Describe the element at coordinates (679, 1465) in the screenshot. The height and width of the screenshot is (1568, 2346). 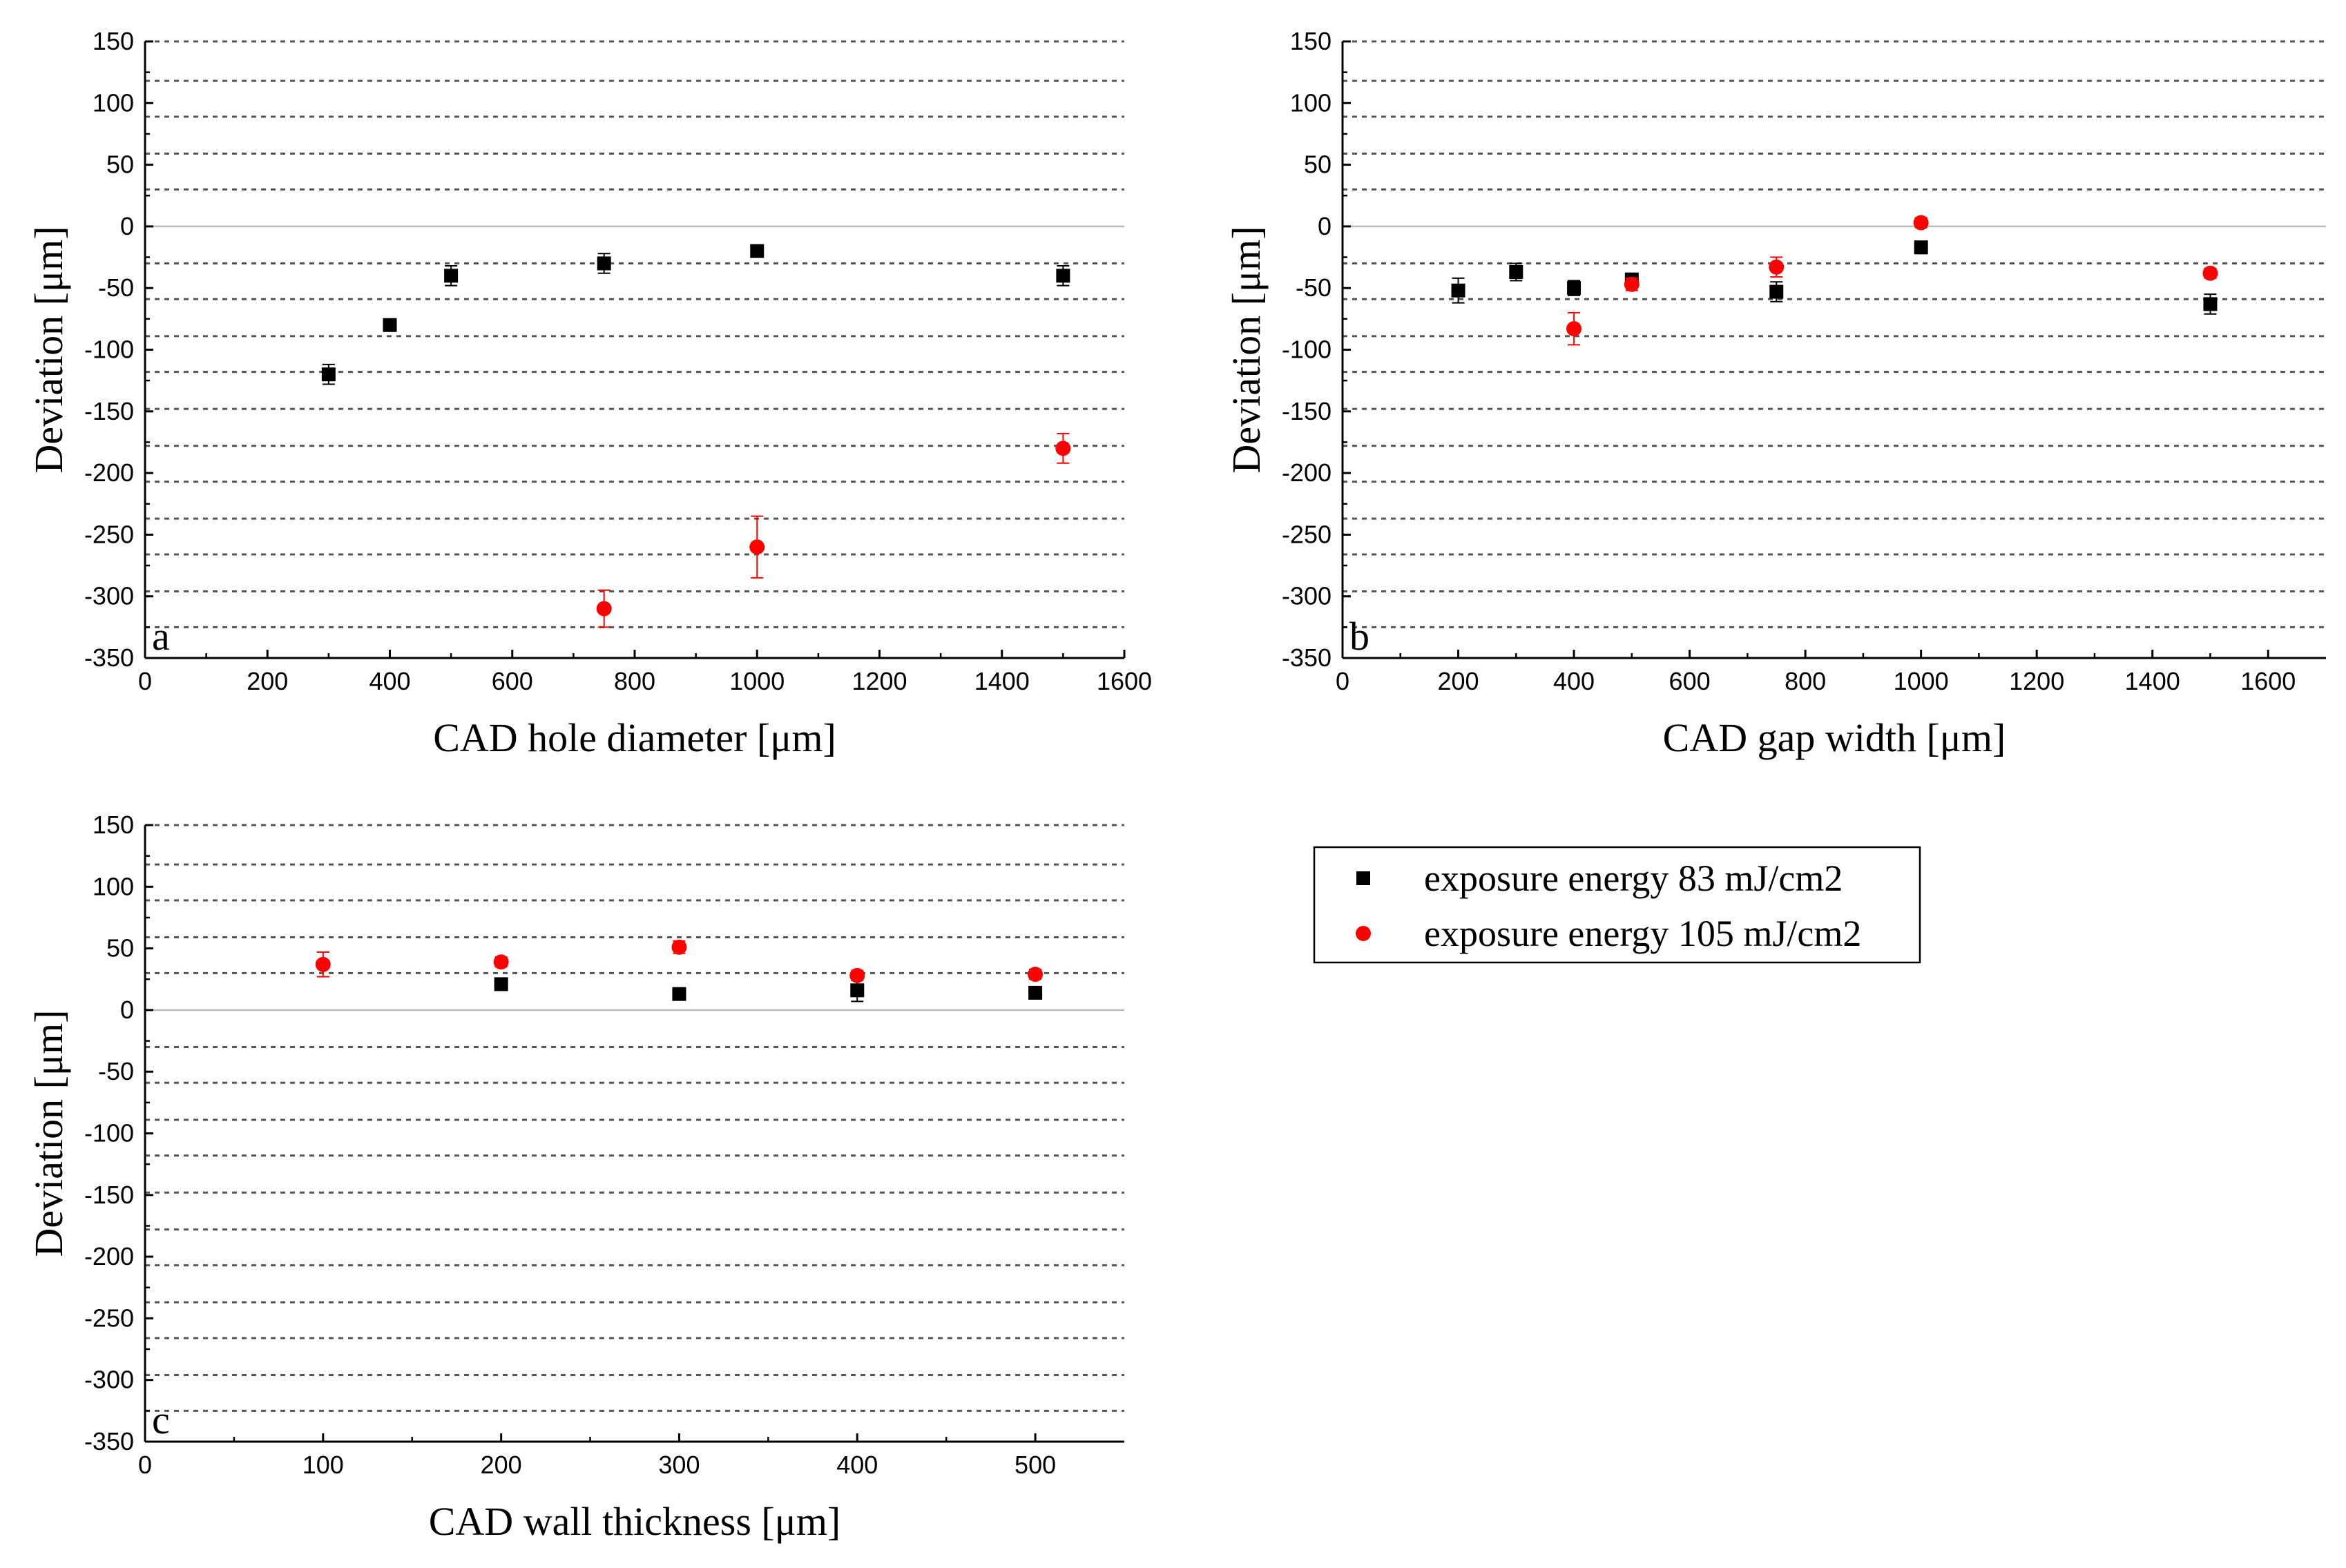
I see `x-tick-label: 300` at that location.